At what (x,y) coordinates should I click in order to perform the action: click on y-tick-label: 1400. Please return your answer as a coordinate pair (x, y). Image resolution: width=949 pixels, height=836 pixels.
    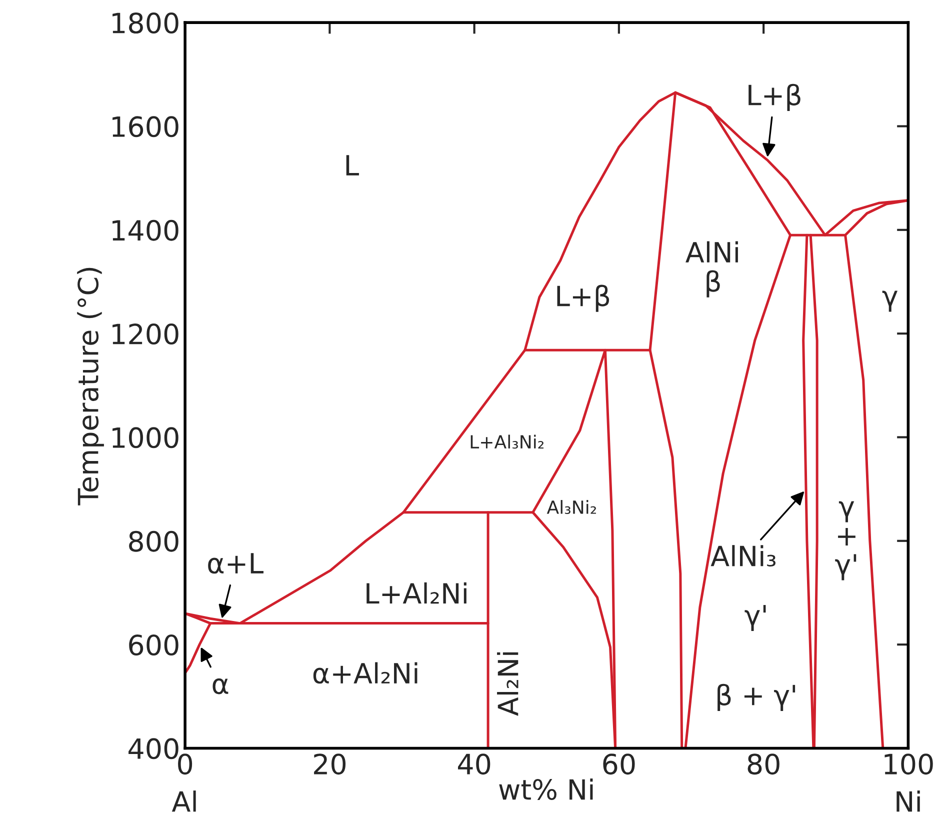
    Looking at the image, I should click on (145, 230).